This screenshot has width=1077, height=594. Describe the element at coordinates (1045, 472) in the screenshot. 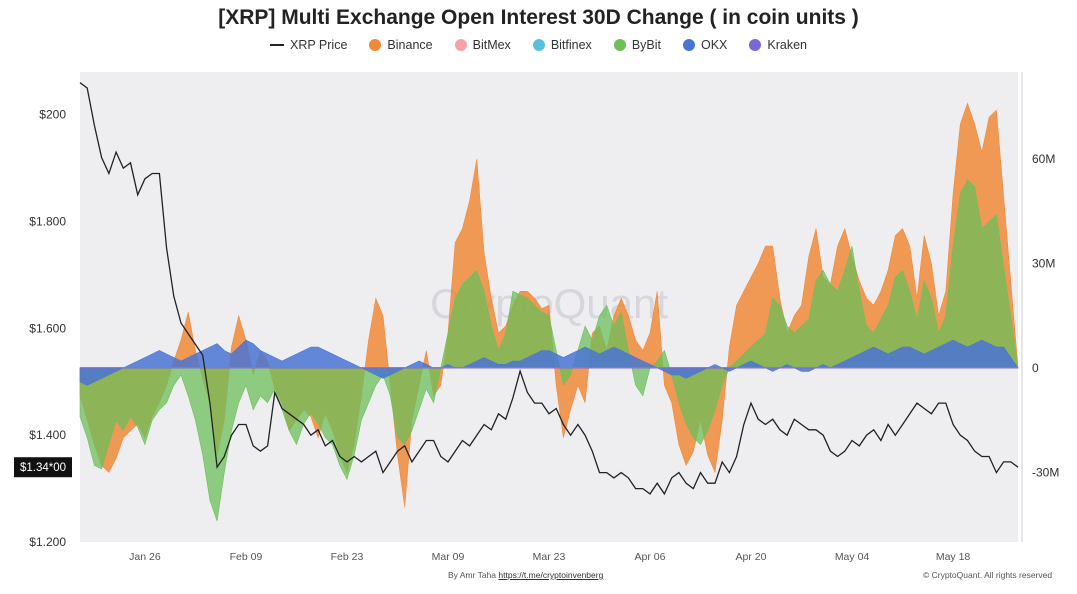

I see `right-axis-tick-label: -30M` at that location.